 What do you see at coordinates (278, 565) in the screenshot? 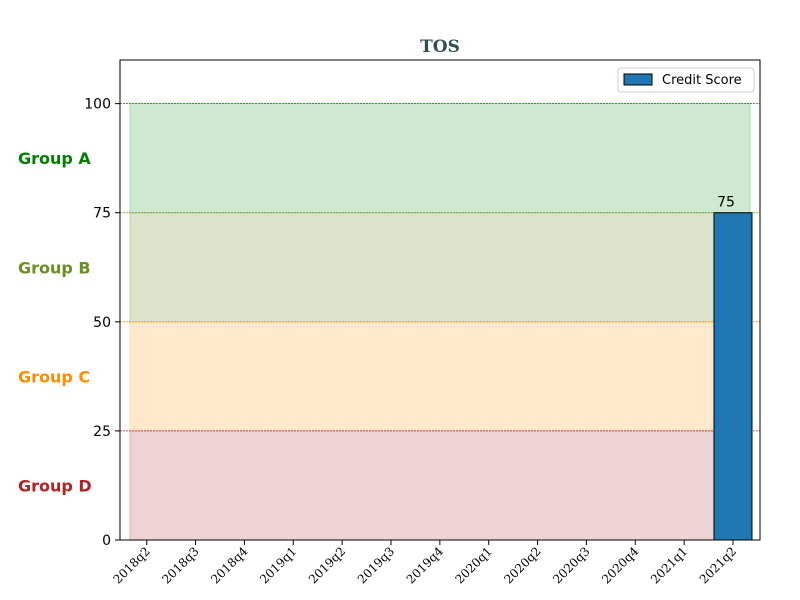
I see `x-tick-label: 2019q1` at bounding box center [278, 565].